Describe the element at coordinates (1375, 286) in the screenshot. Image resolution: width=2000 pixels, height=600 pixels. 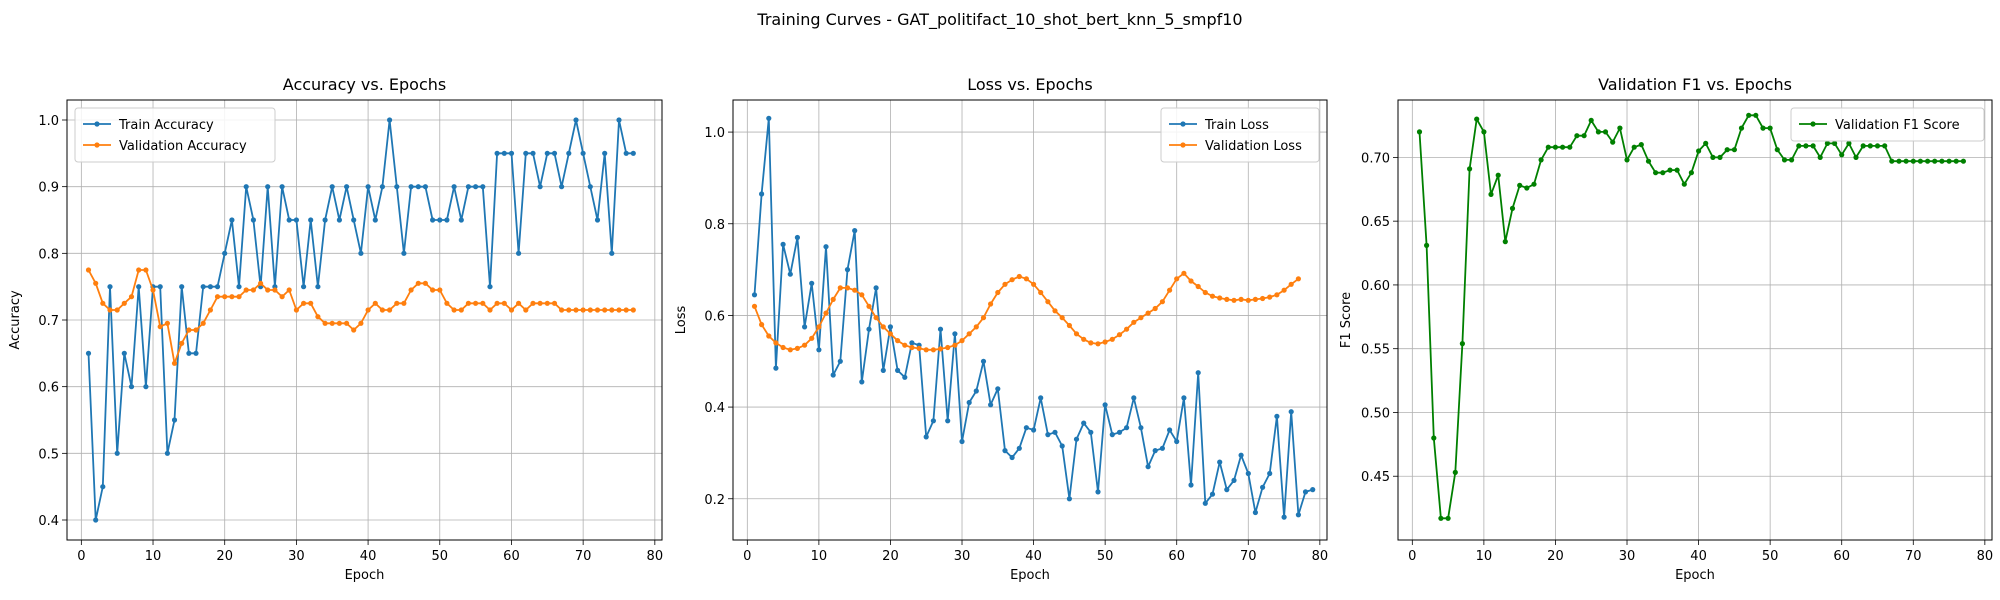
I see `y-tick-label: 0.60` at that location.